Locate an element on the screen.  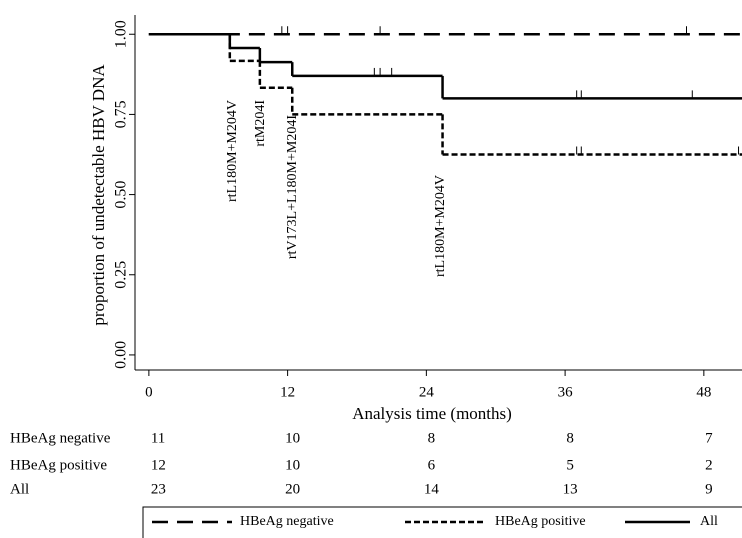
x-axis-label: Analysis time (months) is located at coordinates (432, 413).